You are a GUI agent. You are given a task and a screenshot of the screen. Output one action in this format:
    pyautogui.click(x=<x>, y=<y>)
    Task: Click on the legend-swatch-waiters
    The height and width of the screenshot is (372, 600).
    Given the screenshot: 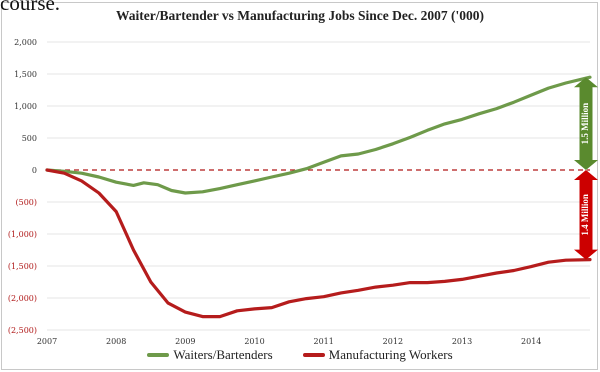 What is the action you would take?
    pyautogui.click(x=158, y=355)
    